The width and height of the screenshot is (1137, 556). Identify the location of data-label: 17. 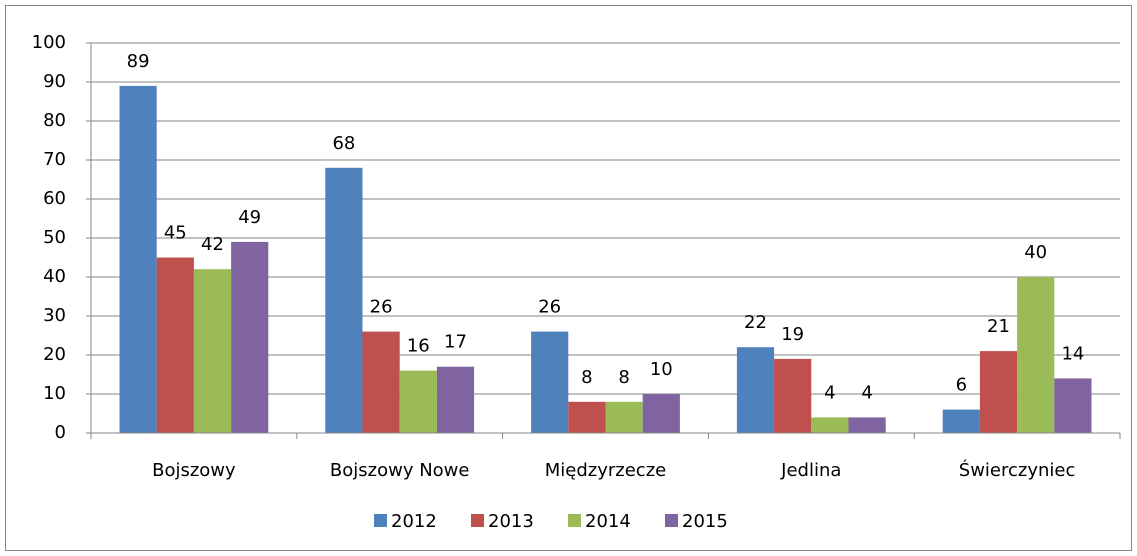
(455, 342).